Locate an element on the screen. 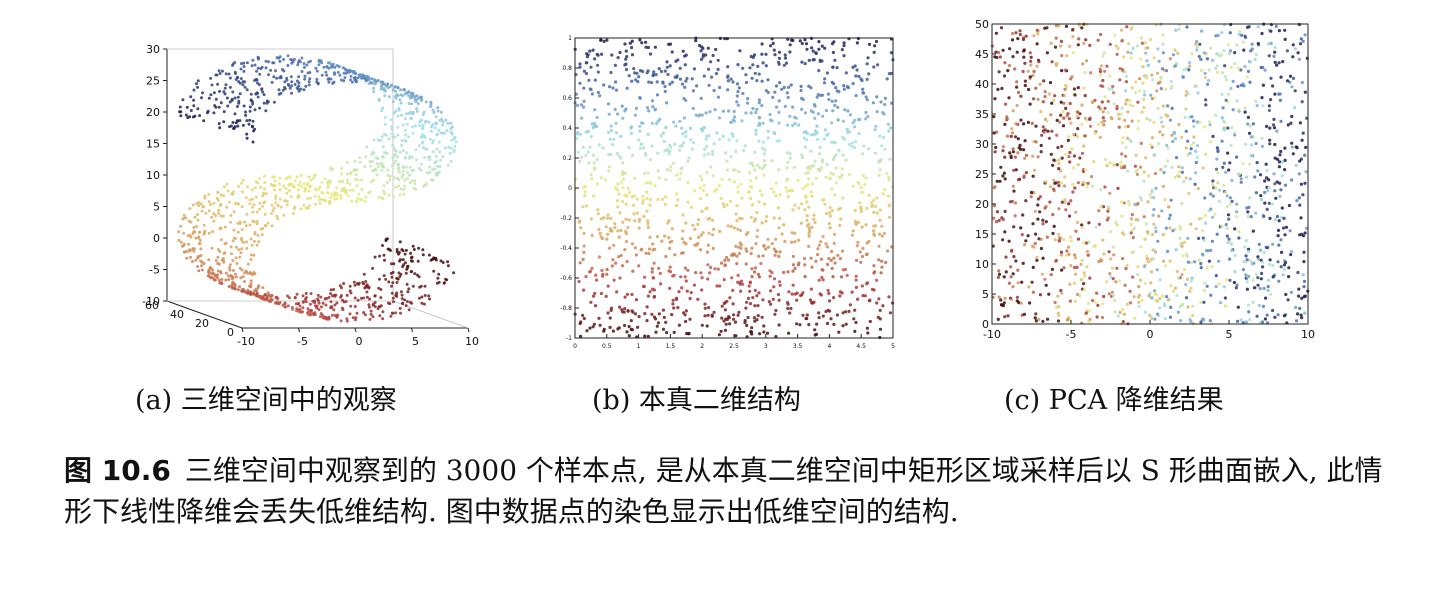  z-tick-label-a: 30 is located at coordinates (153, 49).